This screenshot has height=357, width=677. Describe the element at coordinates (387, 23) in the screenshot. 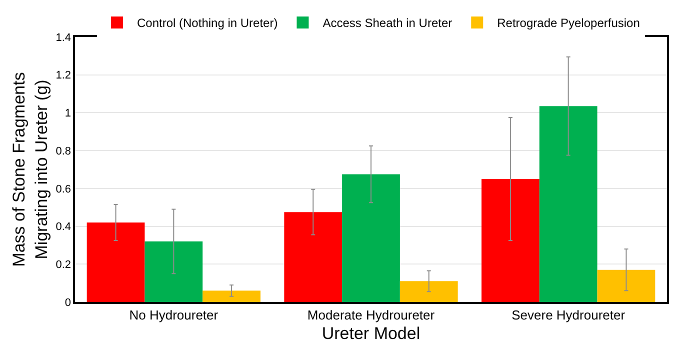

I see `legend-label: Access Sheath in Ureter` at that location.